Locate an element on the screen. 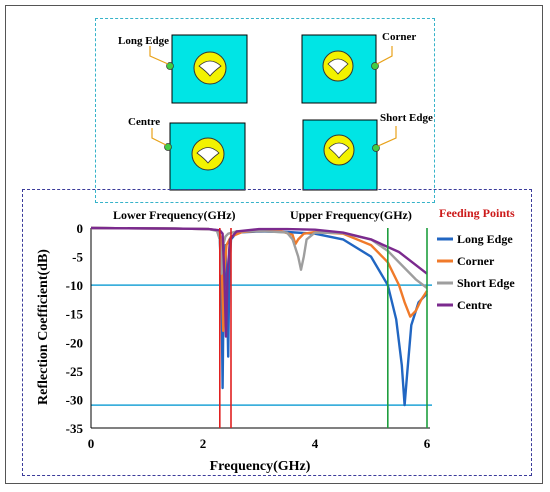 The image size is (550, 492). y-tick-label: -5 is located at coordinates (77, 257).